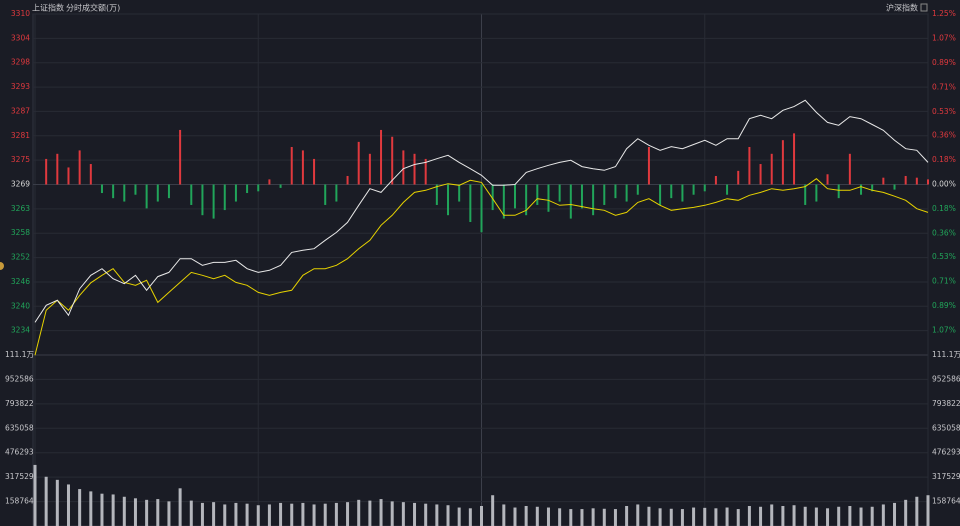 This screenshot has width=960, height=526. Describe the element at coordinates (946, 452) in the screenshot. I see `volume-tick-label-right: 476293` at that location.